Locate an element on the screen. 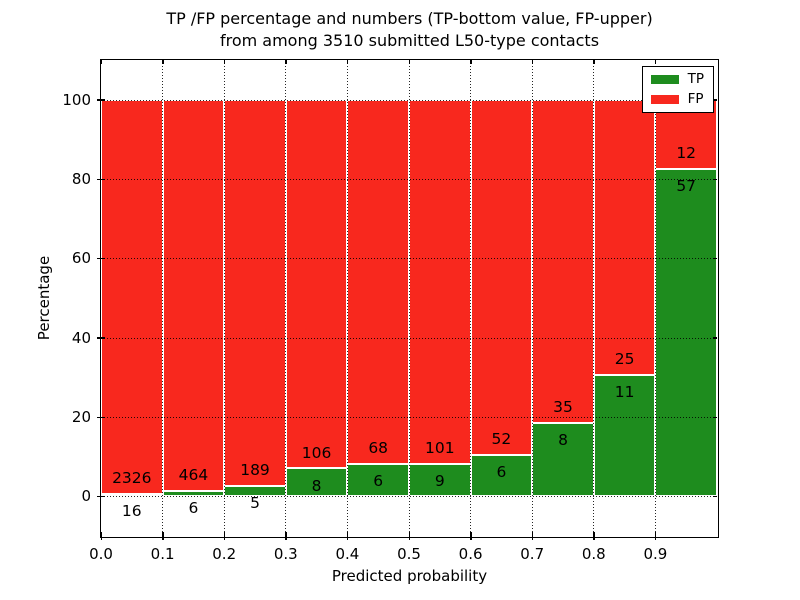  y-tick-label: 60 is located at coordinates (81, 258).